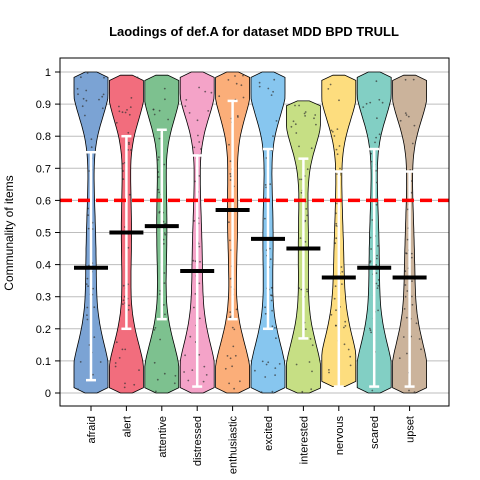  Describe the element at coordinates (43, 362) in the screenshot. I see `y-tick-label-1: 0.1` at that location.